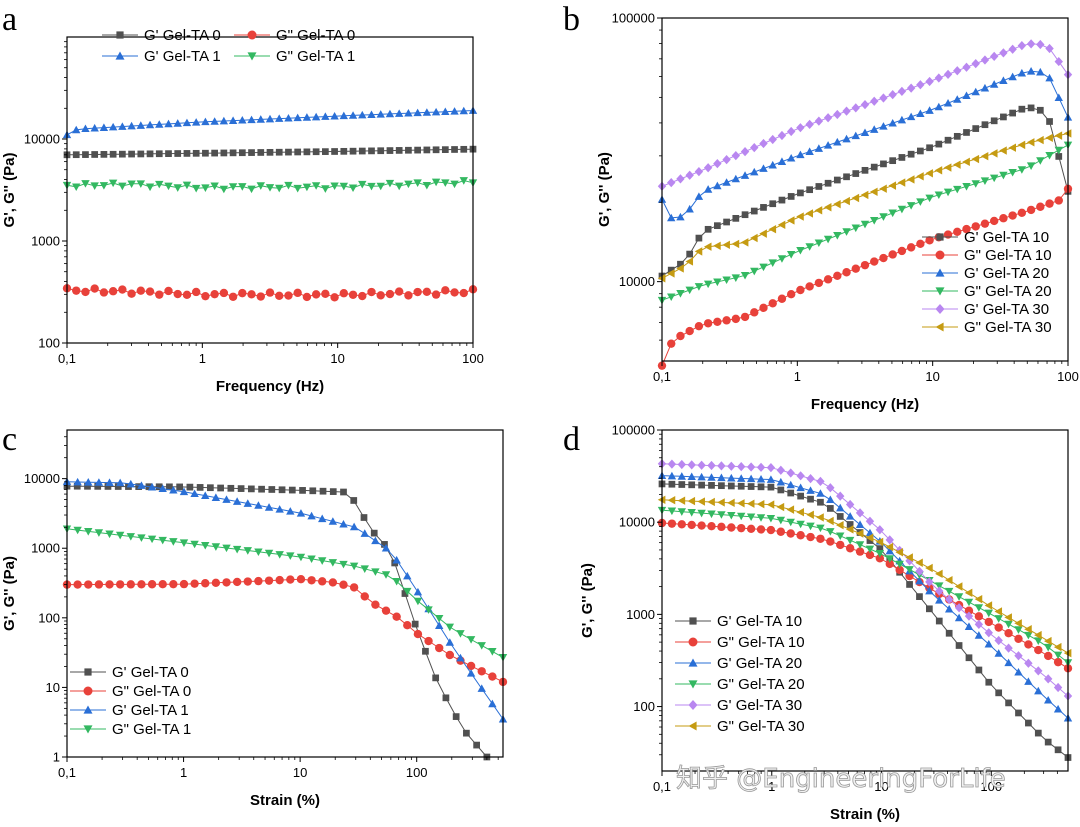 This screenshot has width=1080, height=827. I want to click on legend-item: G" Gel-TA 10, so click(740, 642).